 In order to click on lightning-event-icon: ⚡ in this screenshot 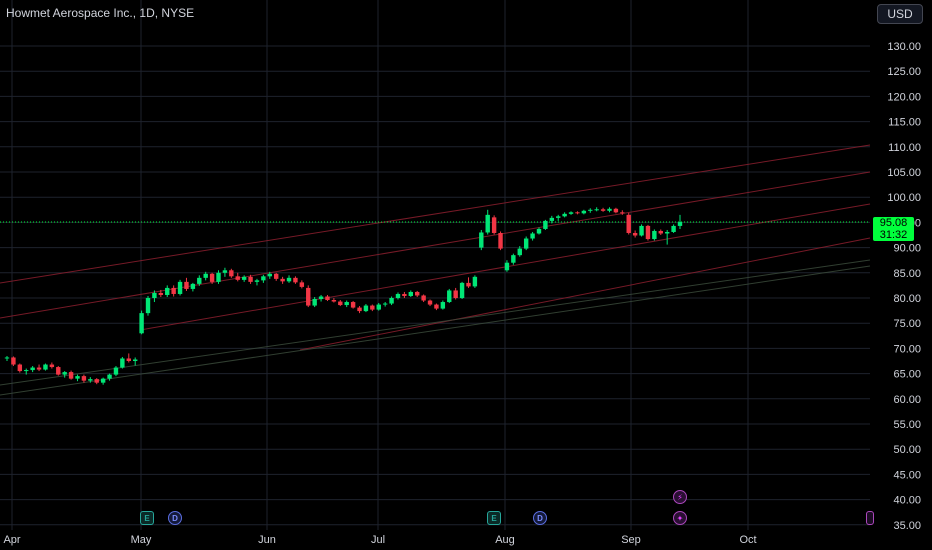, I will do `click(680, 497)`.